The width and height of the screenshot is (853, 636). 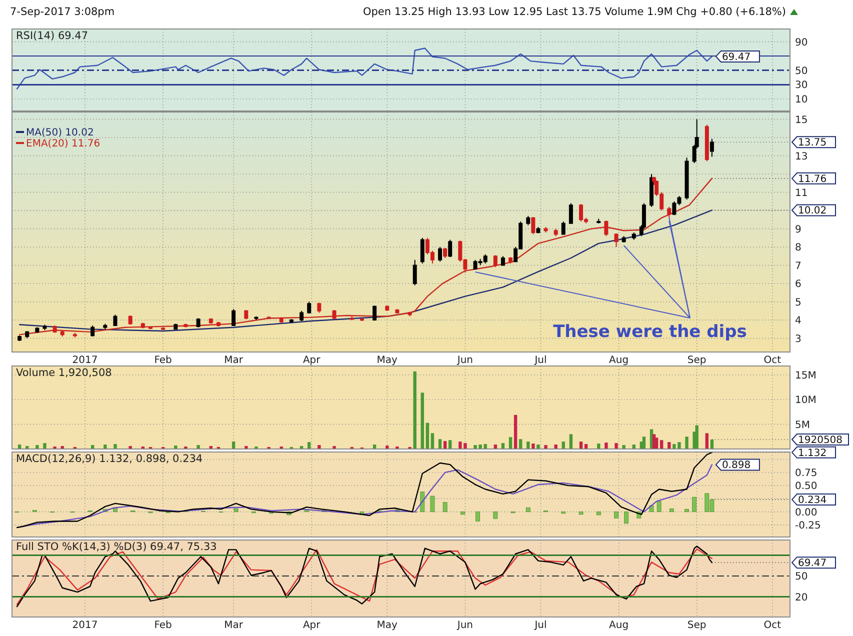 What do you see at coordinates (801, 42) in the screenshot?
I see `y-tick-label: 90` at bounding box center [801, 42].